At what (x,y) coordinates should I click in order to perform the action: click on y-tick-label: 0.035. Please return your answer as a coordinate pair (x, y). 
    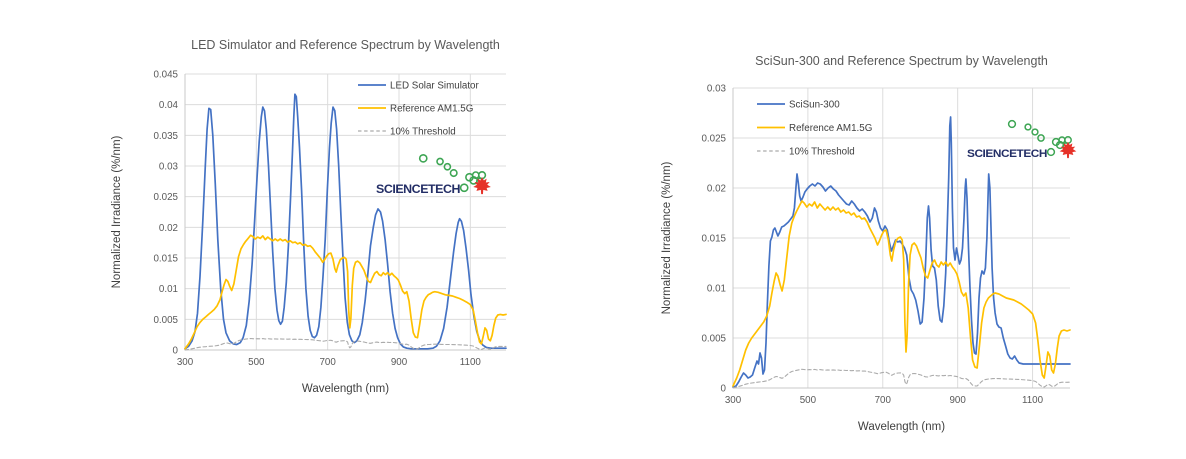
    Looking at the image, I should click on (165, 136).